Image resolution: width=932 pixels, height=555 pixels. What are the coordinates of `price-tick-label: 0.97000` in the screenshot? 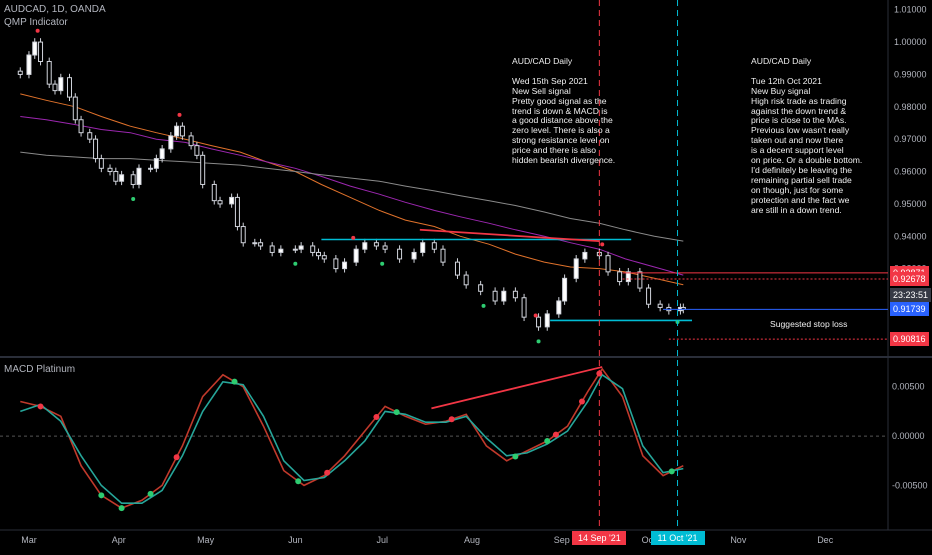 It's located at (910, 139).